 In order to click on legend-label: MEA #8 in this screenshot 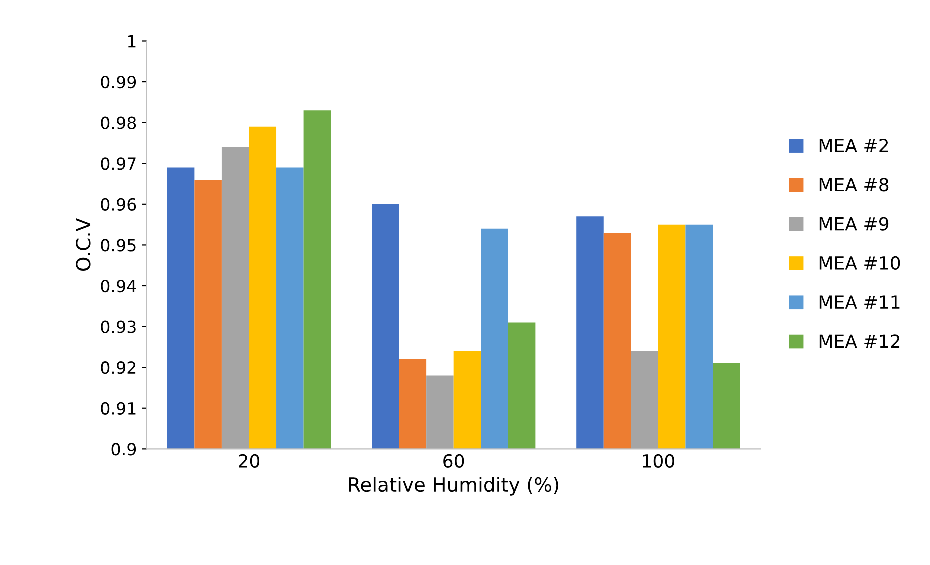, I will do `click(854, 185)`.